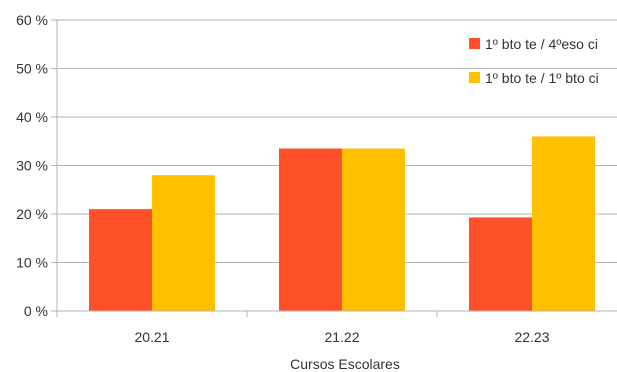  Describe the element at coordinates (541, 44) in the screenshot. I see `legend-label-1: 1º bto te / 4ºeso ci` at that location.